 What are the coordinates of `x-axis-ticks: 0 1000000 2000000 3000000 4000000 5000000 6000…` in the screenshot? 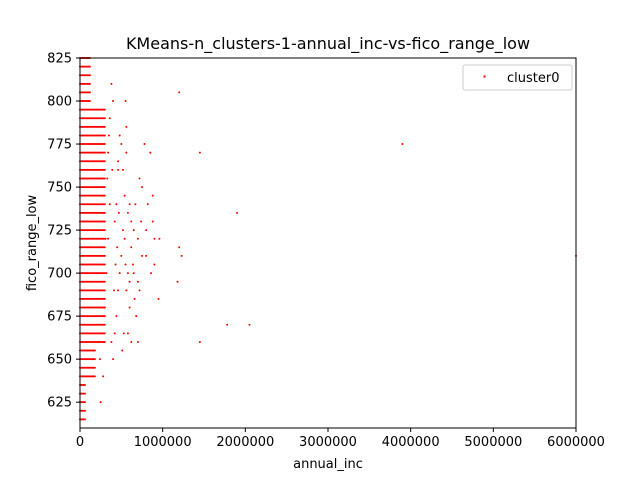 It's located at (340, 439).